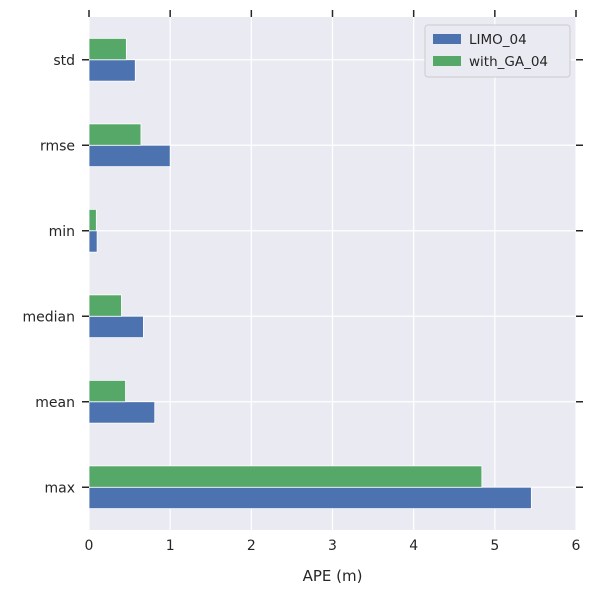  I want to click on bar-with-ga-04-median, so click(105, 305).